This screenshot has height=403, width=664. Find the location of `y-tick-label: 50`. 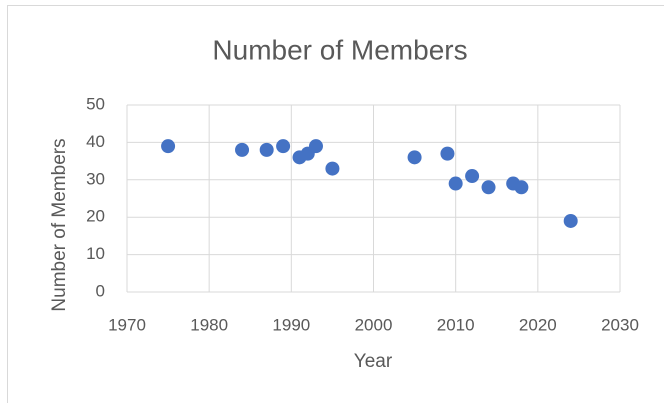

y-tick-label: 50 is located at coordinates (95, 103).